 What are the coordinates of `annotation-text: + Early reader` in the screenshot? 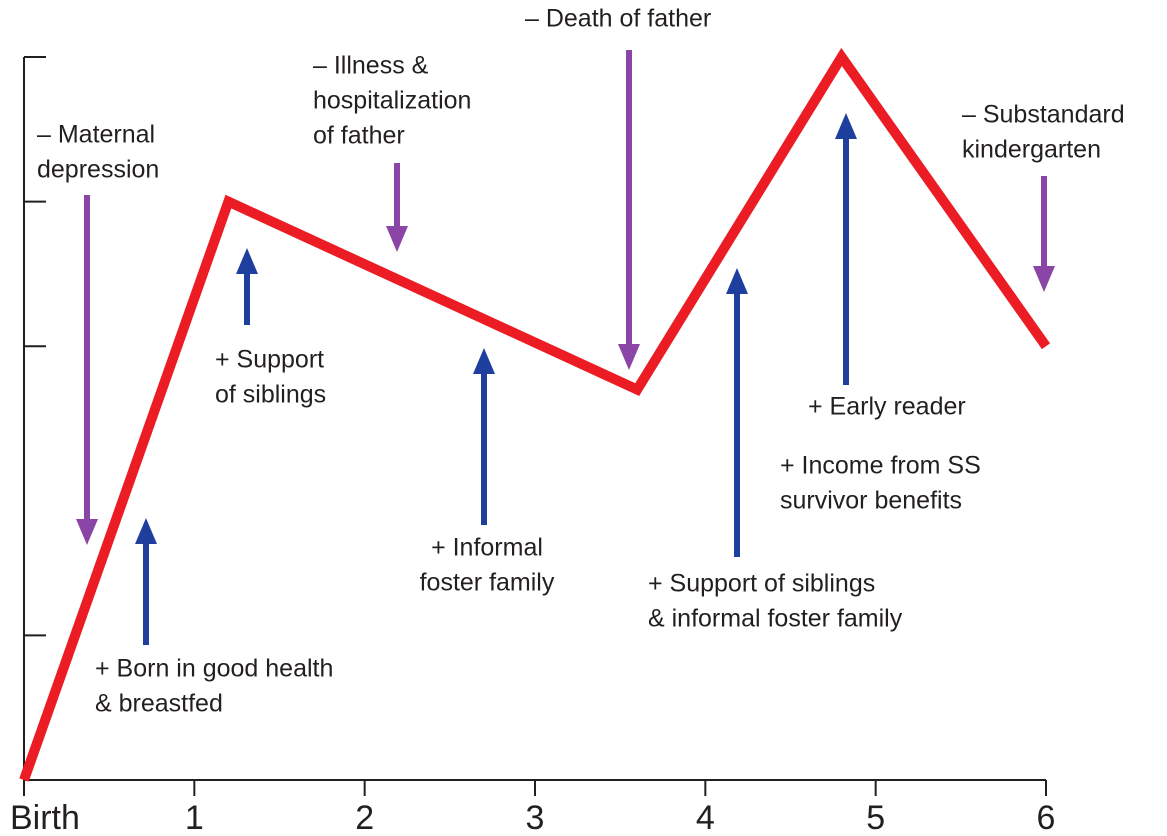 It's located at (887, 407).